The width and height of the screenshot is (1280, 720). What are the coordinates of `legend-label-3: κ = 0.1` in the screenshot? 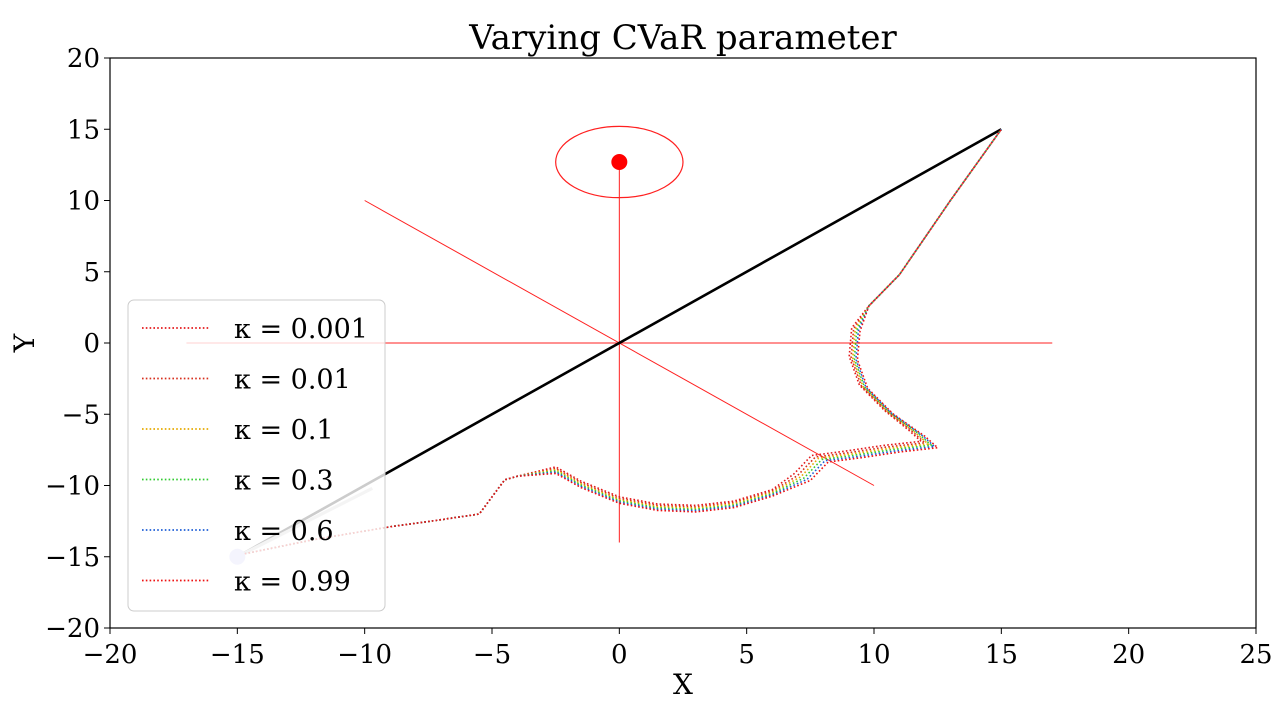 It's located at (284, 430).